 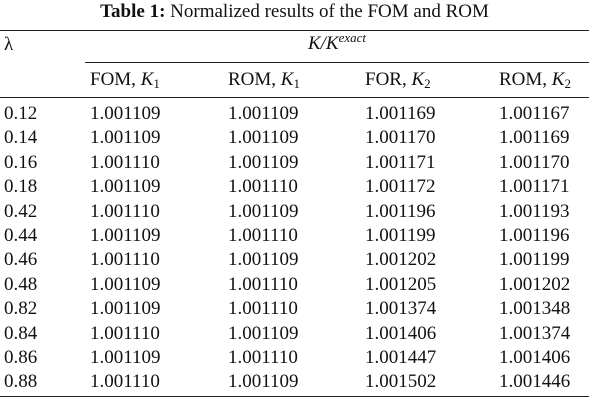 What do you see at coordinates (535, 382) in the screenshot?
I see `cell: 1.001446` at bounding box center [535, 382].